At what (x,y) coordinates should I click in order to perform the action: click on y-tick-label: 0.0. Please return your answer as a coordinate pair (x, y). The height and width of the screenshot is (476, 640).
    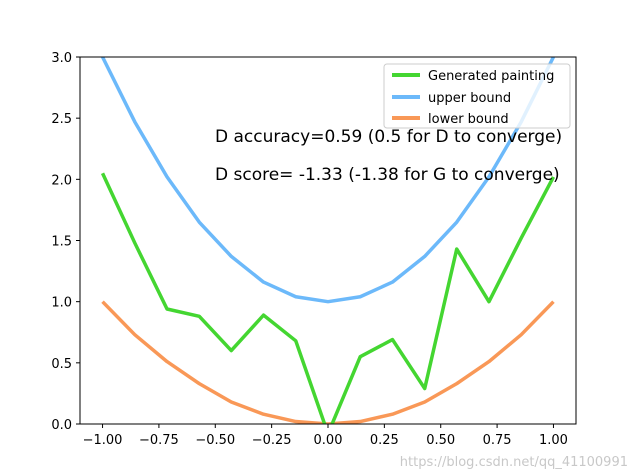
    Looking at the image, I should click on (61, 425).